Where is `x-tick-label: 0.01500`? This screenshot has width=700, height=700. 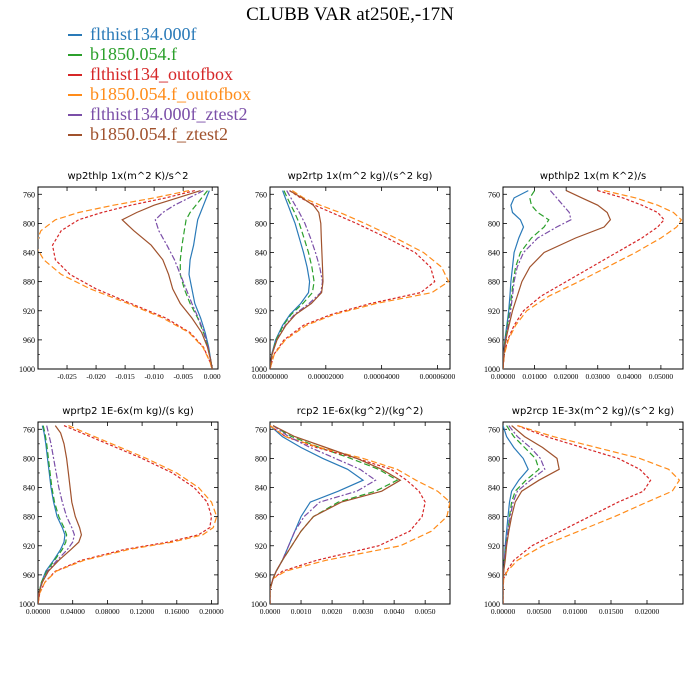
x-tick-label: 0.01500 is located at coordinates (611, 611).